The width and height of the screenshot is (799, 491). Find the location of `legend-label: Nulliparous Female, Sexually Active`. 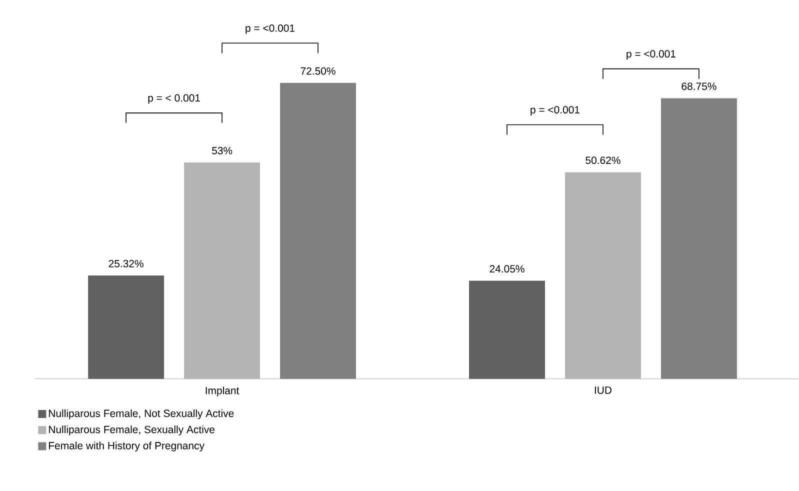

legend-label: Nulliparous Female, Sexually Active is located at coordinates (131, 431).